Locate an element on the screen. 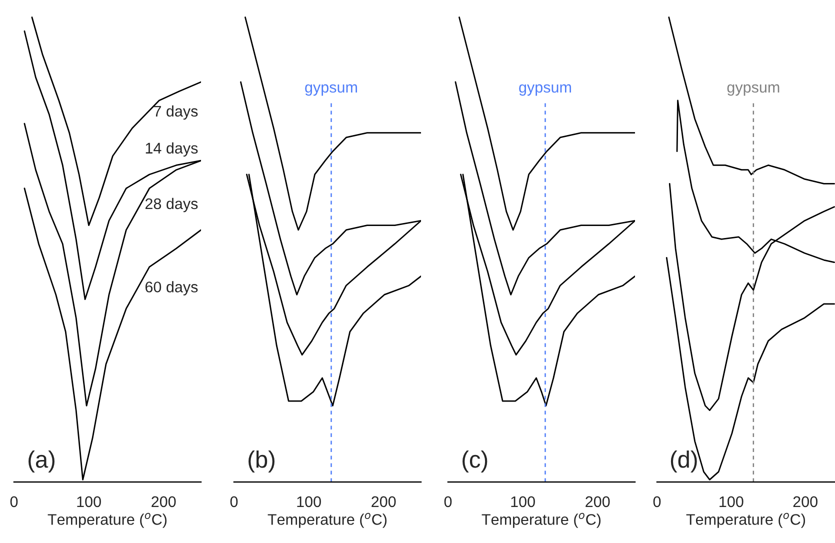  annotation: (a) is located at coordinates (41, 461).